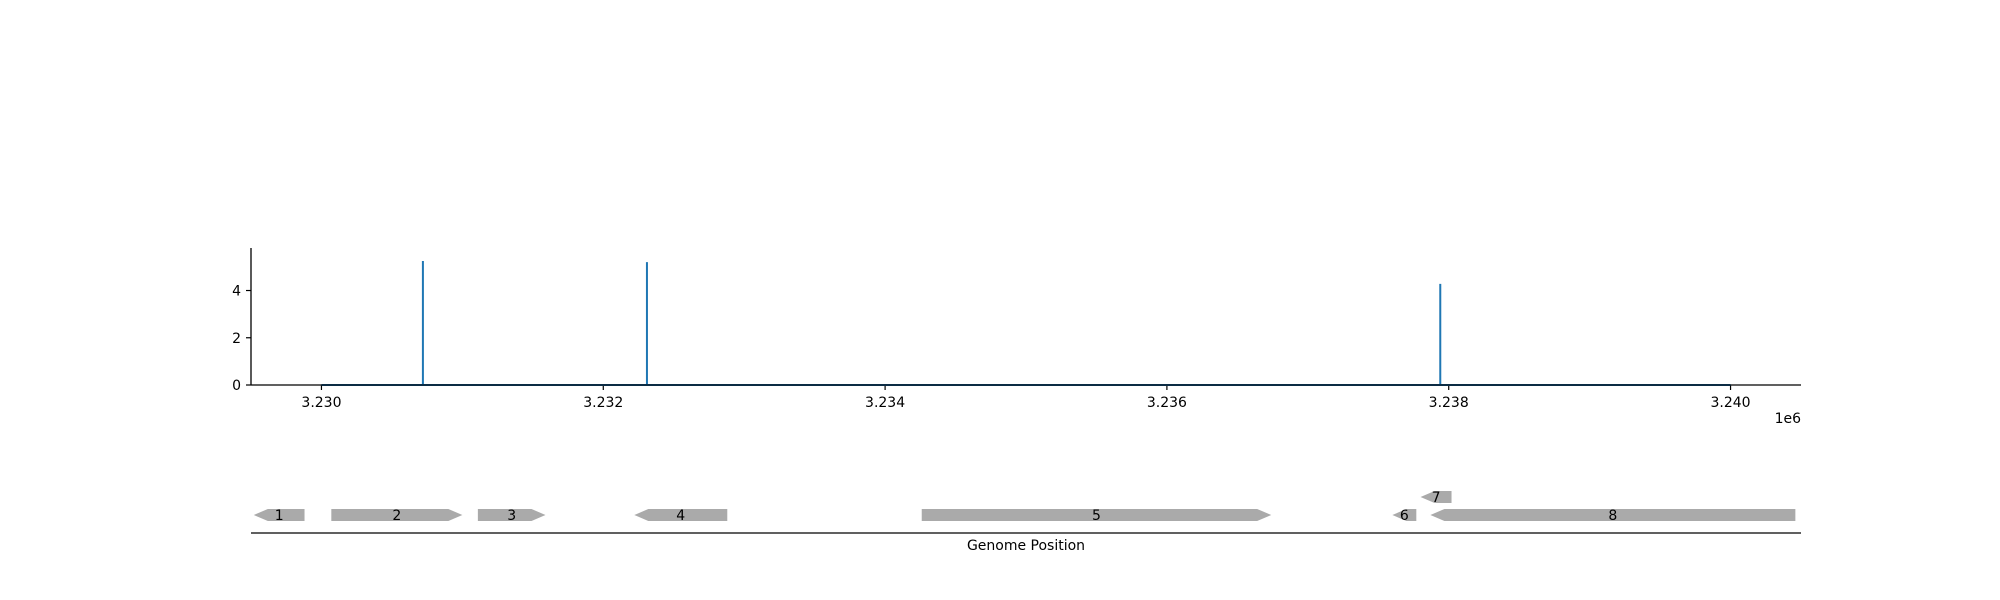  I want to click on gene-arrows: 1 2 3 4 5 6 7 8, so click(1024, 507).